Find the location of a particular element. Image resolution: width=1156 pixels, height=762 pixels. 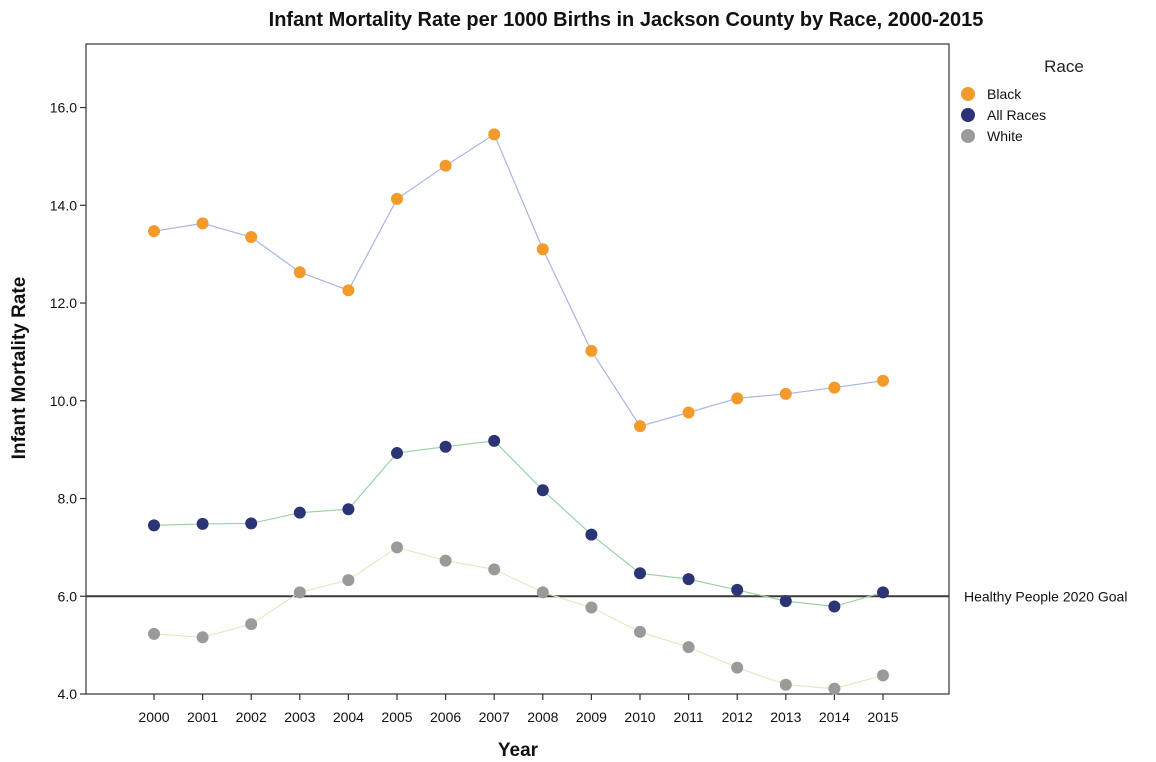

legend-label-black: Black is located at coordinates (1004, 94).